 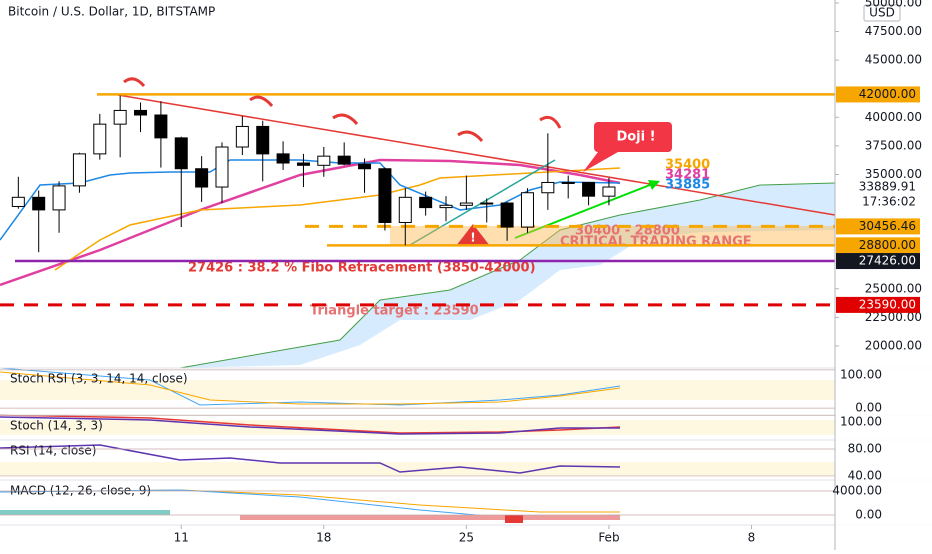 I want to click on annotation: 34281, so click(x=687, y=175).